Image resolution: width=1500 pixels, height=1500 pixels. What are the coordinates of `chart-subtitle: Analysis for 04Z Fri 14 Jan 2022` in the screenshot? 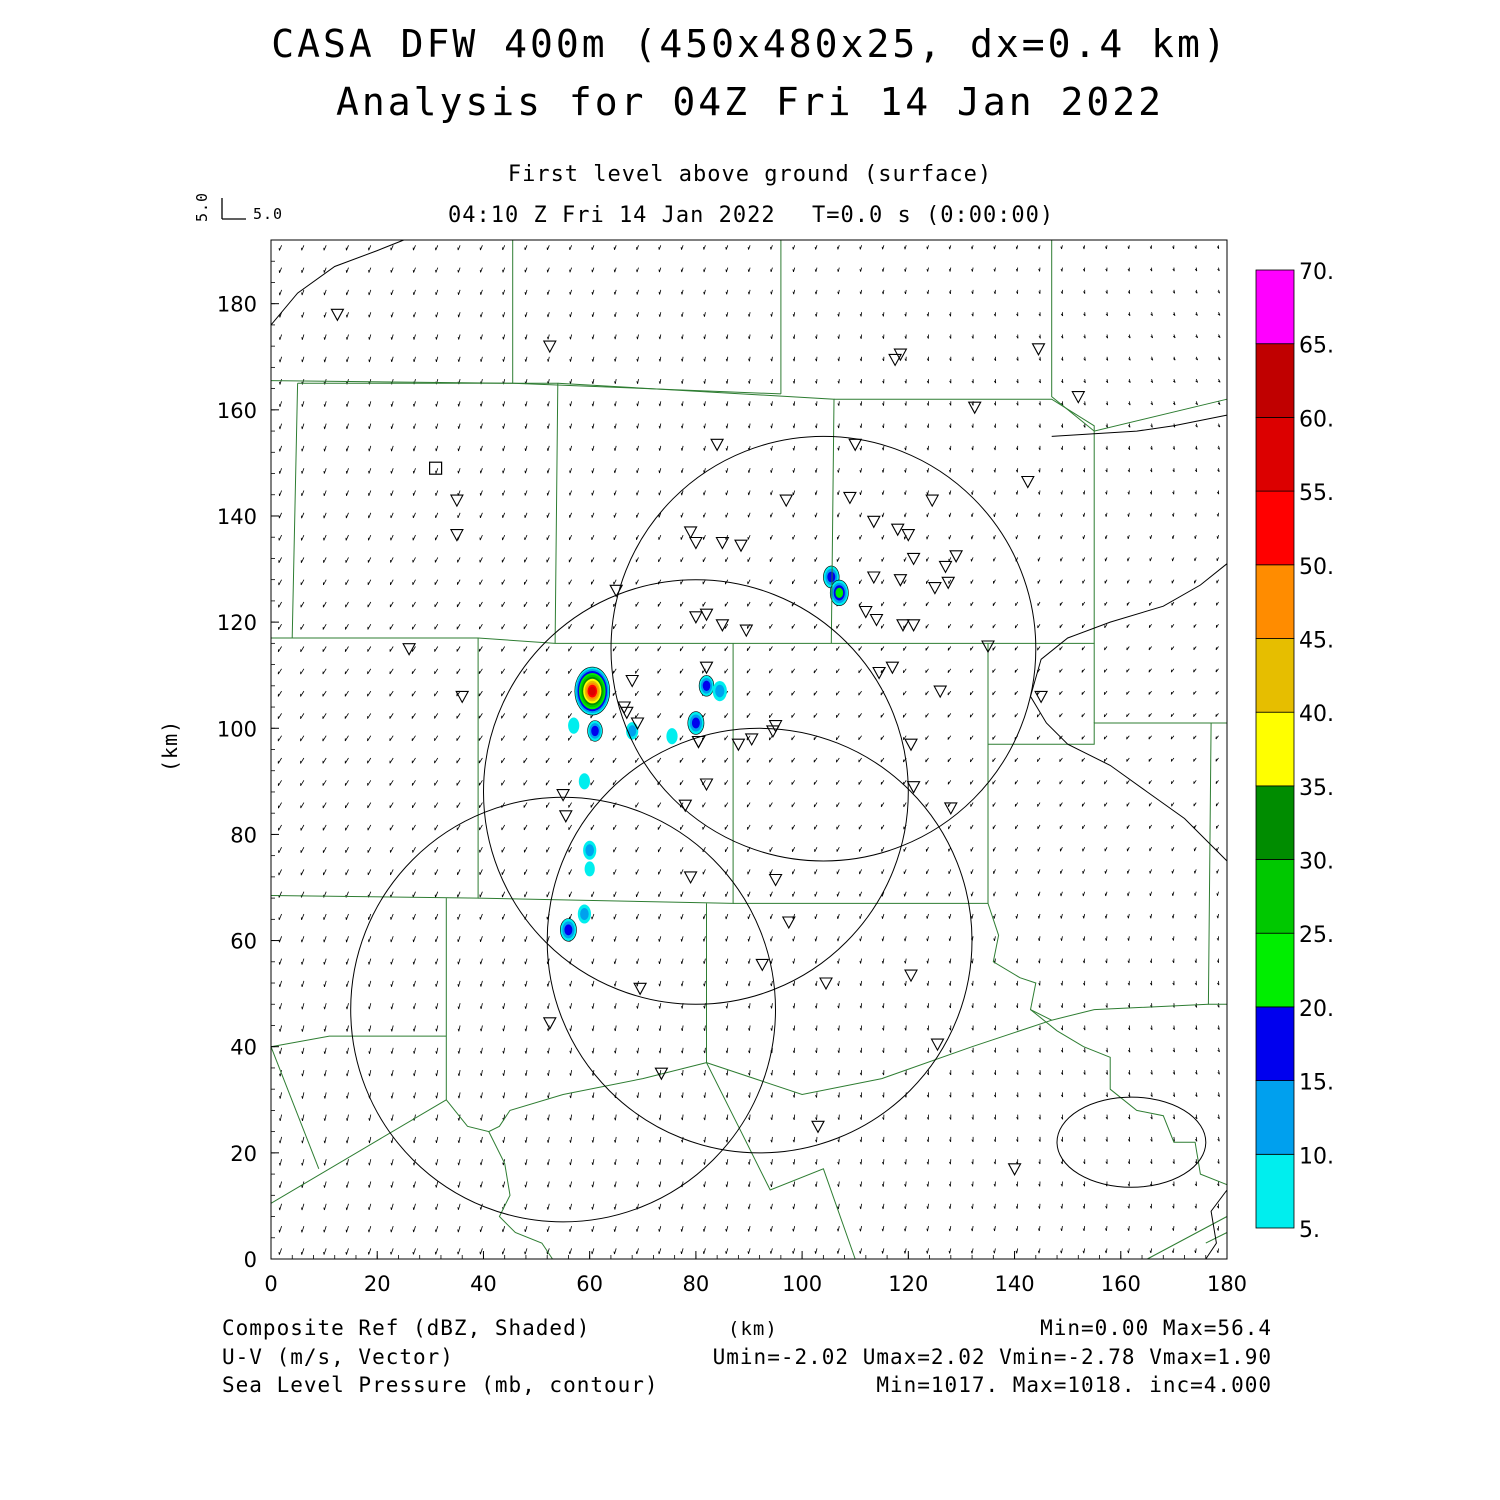 It's located at (750, 102).